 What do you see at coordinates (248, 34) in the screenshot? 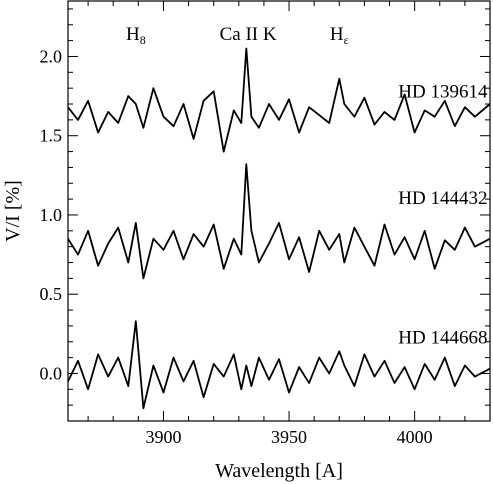
I see `line-annotation: Ca II K` at bounding box center [248, 34].